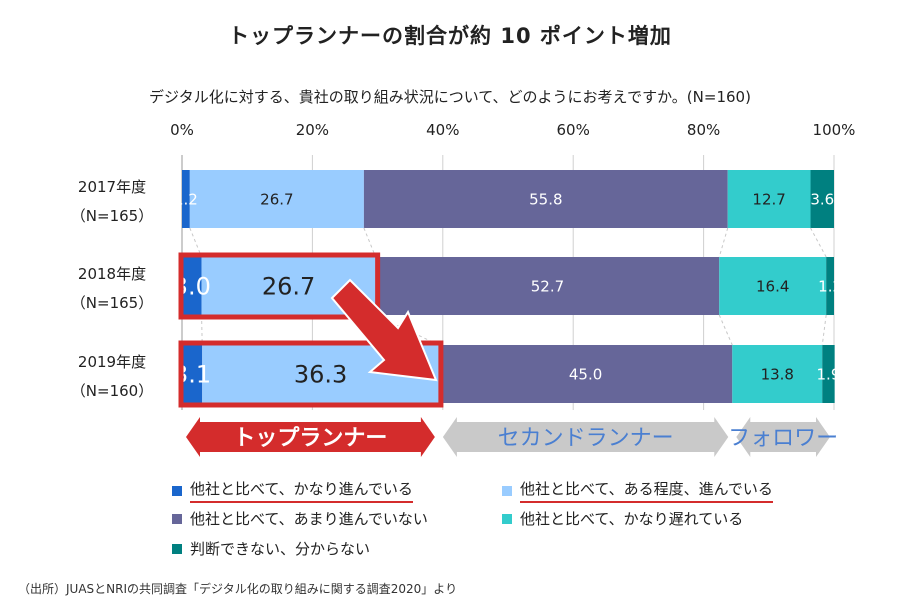  I want to click on data-label: 3.0, so click(192, 287).